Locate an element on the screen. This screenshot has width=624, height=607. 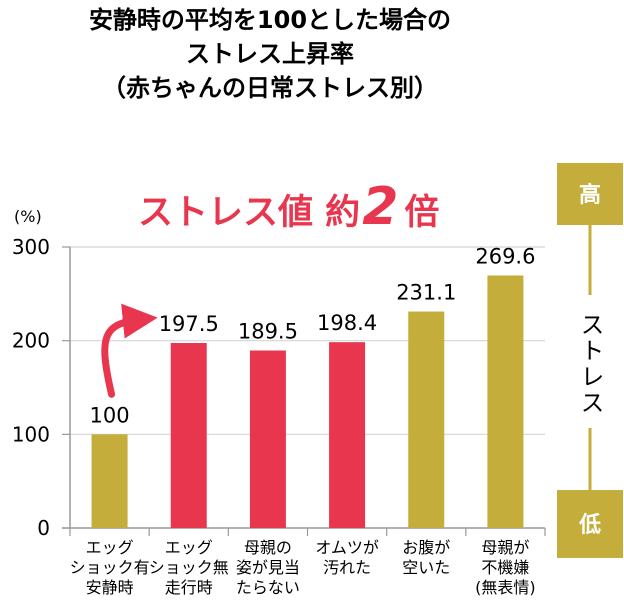
chart-title-line-3: （赤ちゃんの日常ストレス別） is located at coordinates (270, 88).